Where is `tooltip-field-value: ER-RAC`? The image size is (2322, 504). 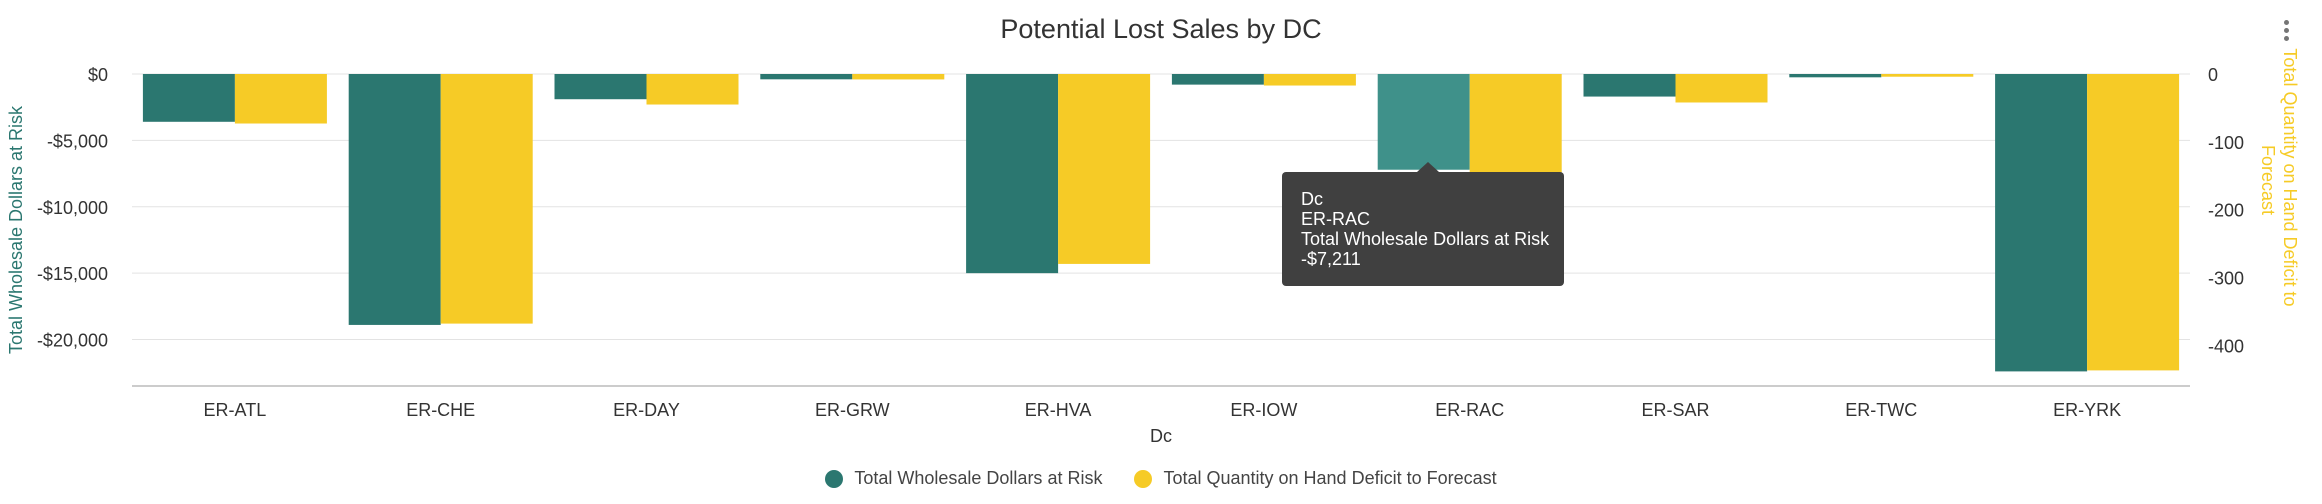
tooltip-field-value: ER-RAC is located at coordinates (1336, 219).